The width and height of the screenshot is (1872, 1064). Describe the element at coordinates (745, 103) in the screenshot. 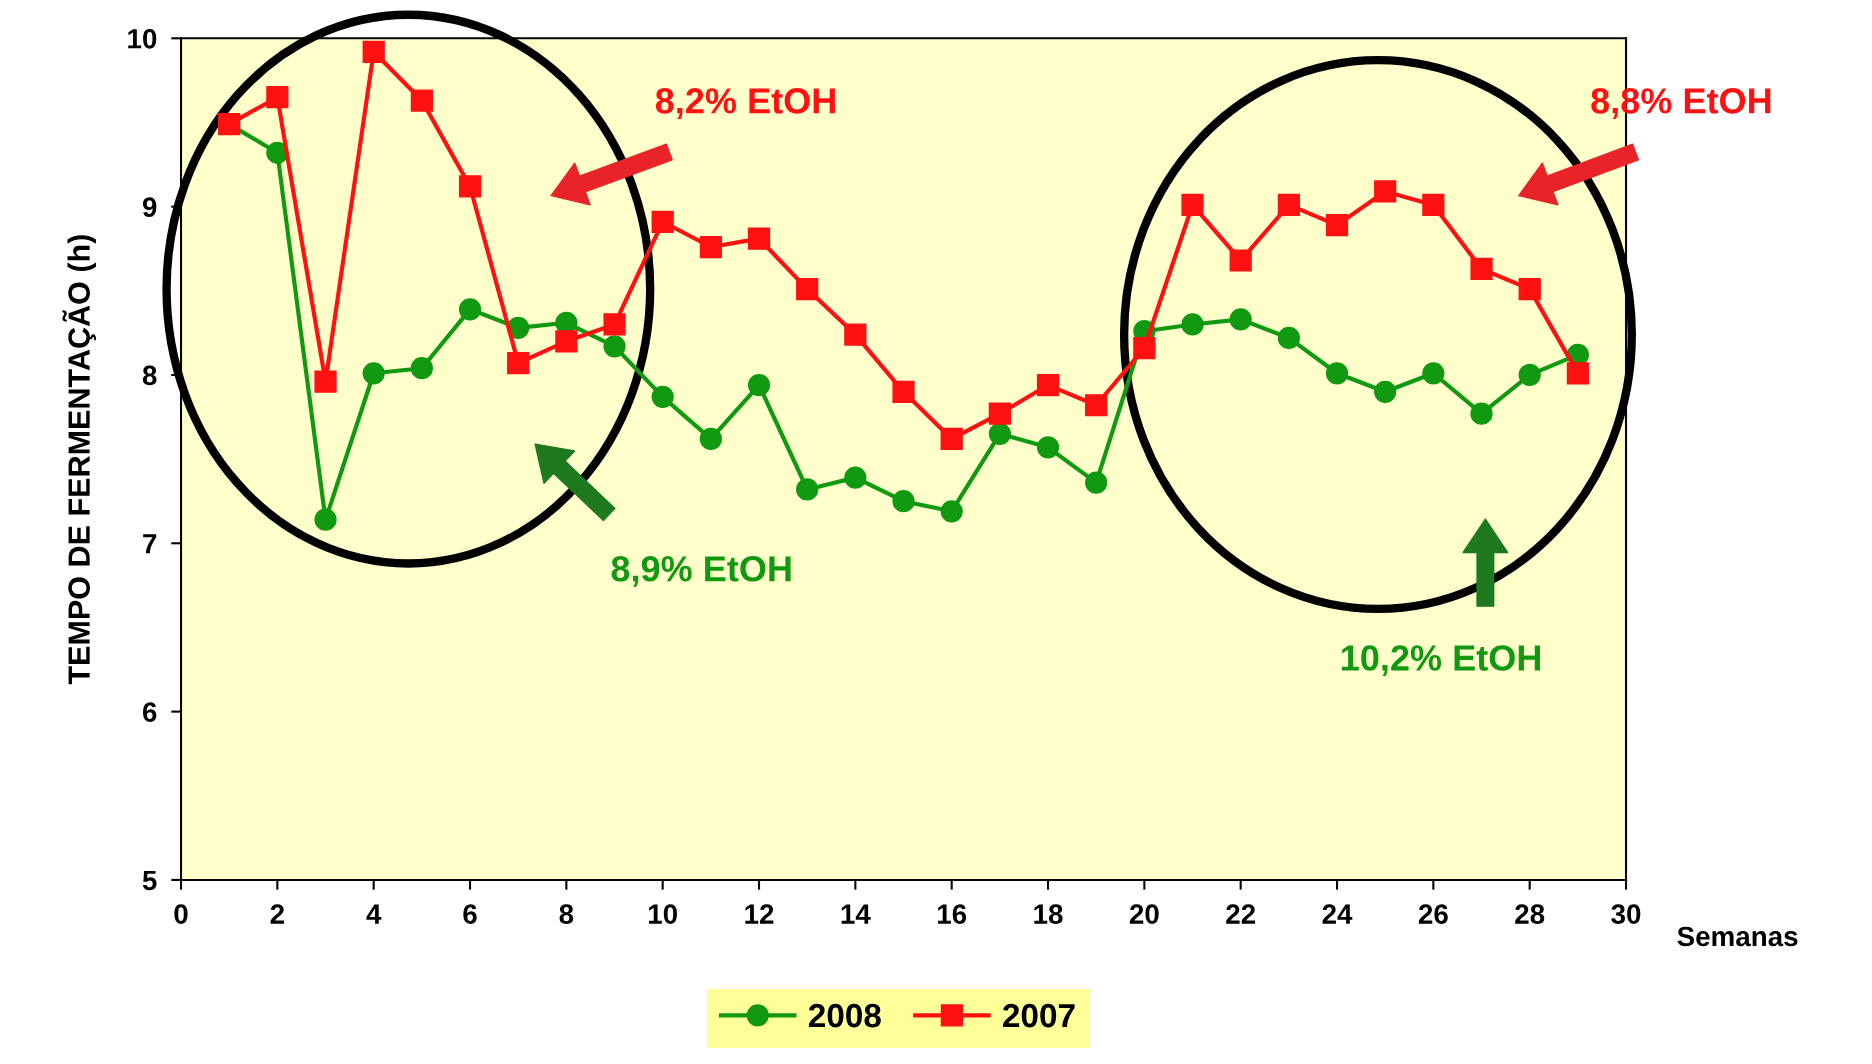

I see `annotation: 8,2% EtOH` at that location.